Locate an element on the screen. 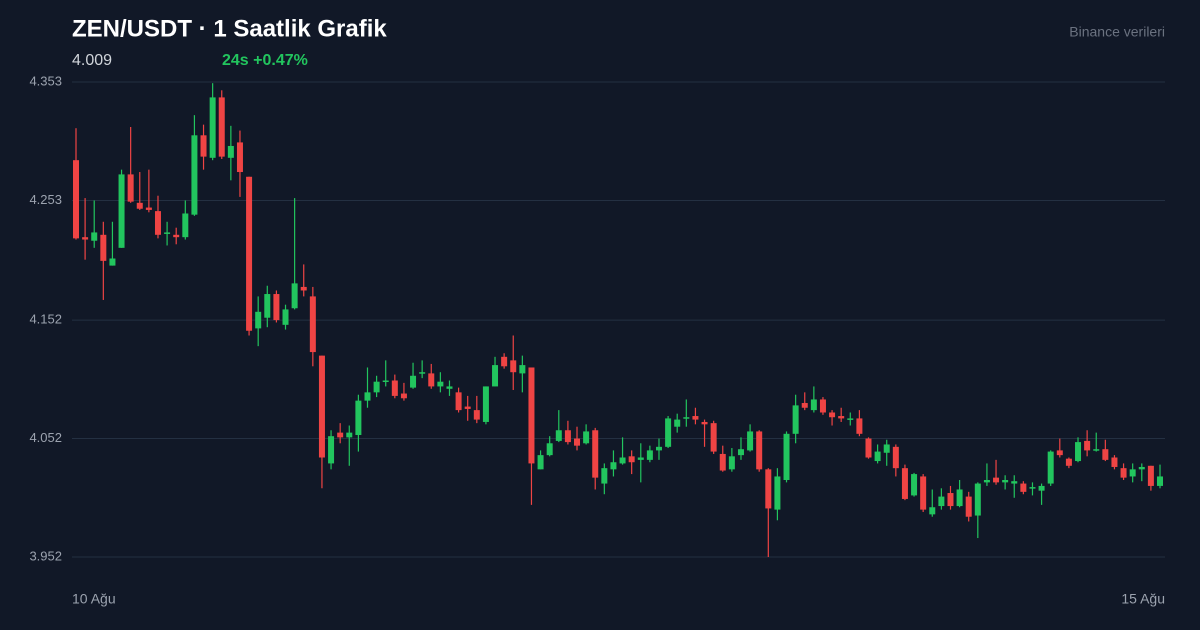 The height and width of the screenshot is (630, 1200). y-tick-label: 4.052 is located at coordinates (45, 437).